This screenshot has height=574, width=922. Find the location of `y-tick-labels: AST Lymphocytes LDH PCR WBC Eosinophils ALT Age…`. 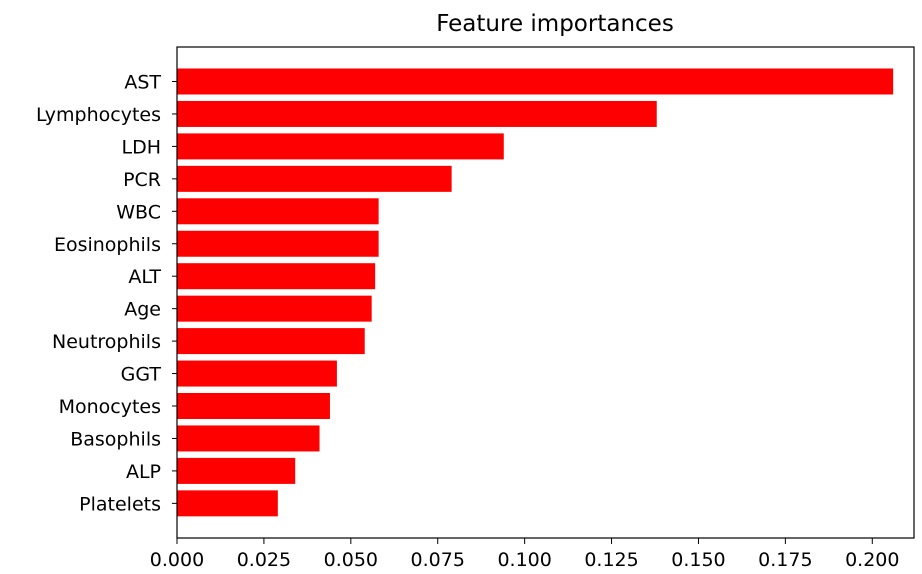

y-tick-labels: AST Lymphocytes LDH PCR WBC Eosinophils ALT Age… is located at coordinates (106, 293).